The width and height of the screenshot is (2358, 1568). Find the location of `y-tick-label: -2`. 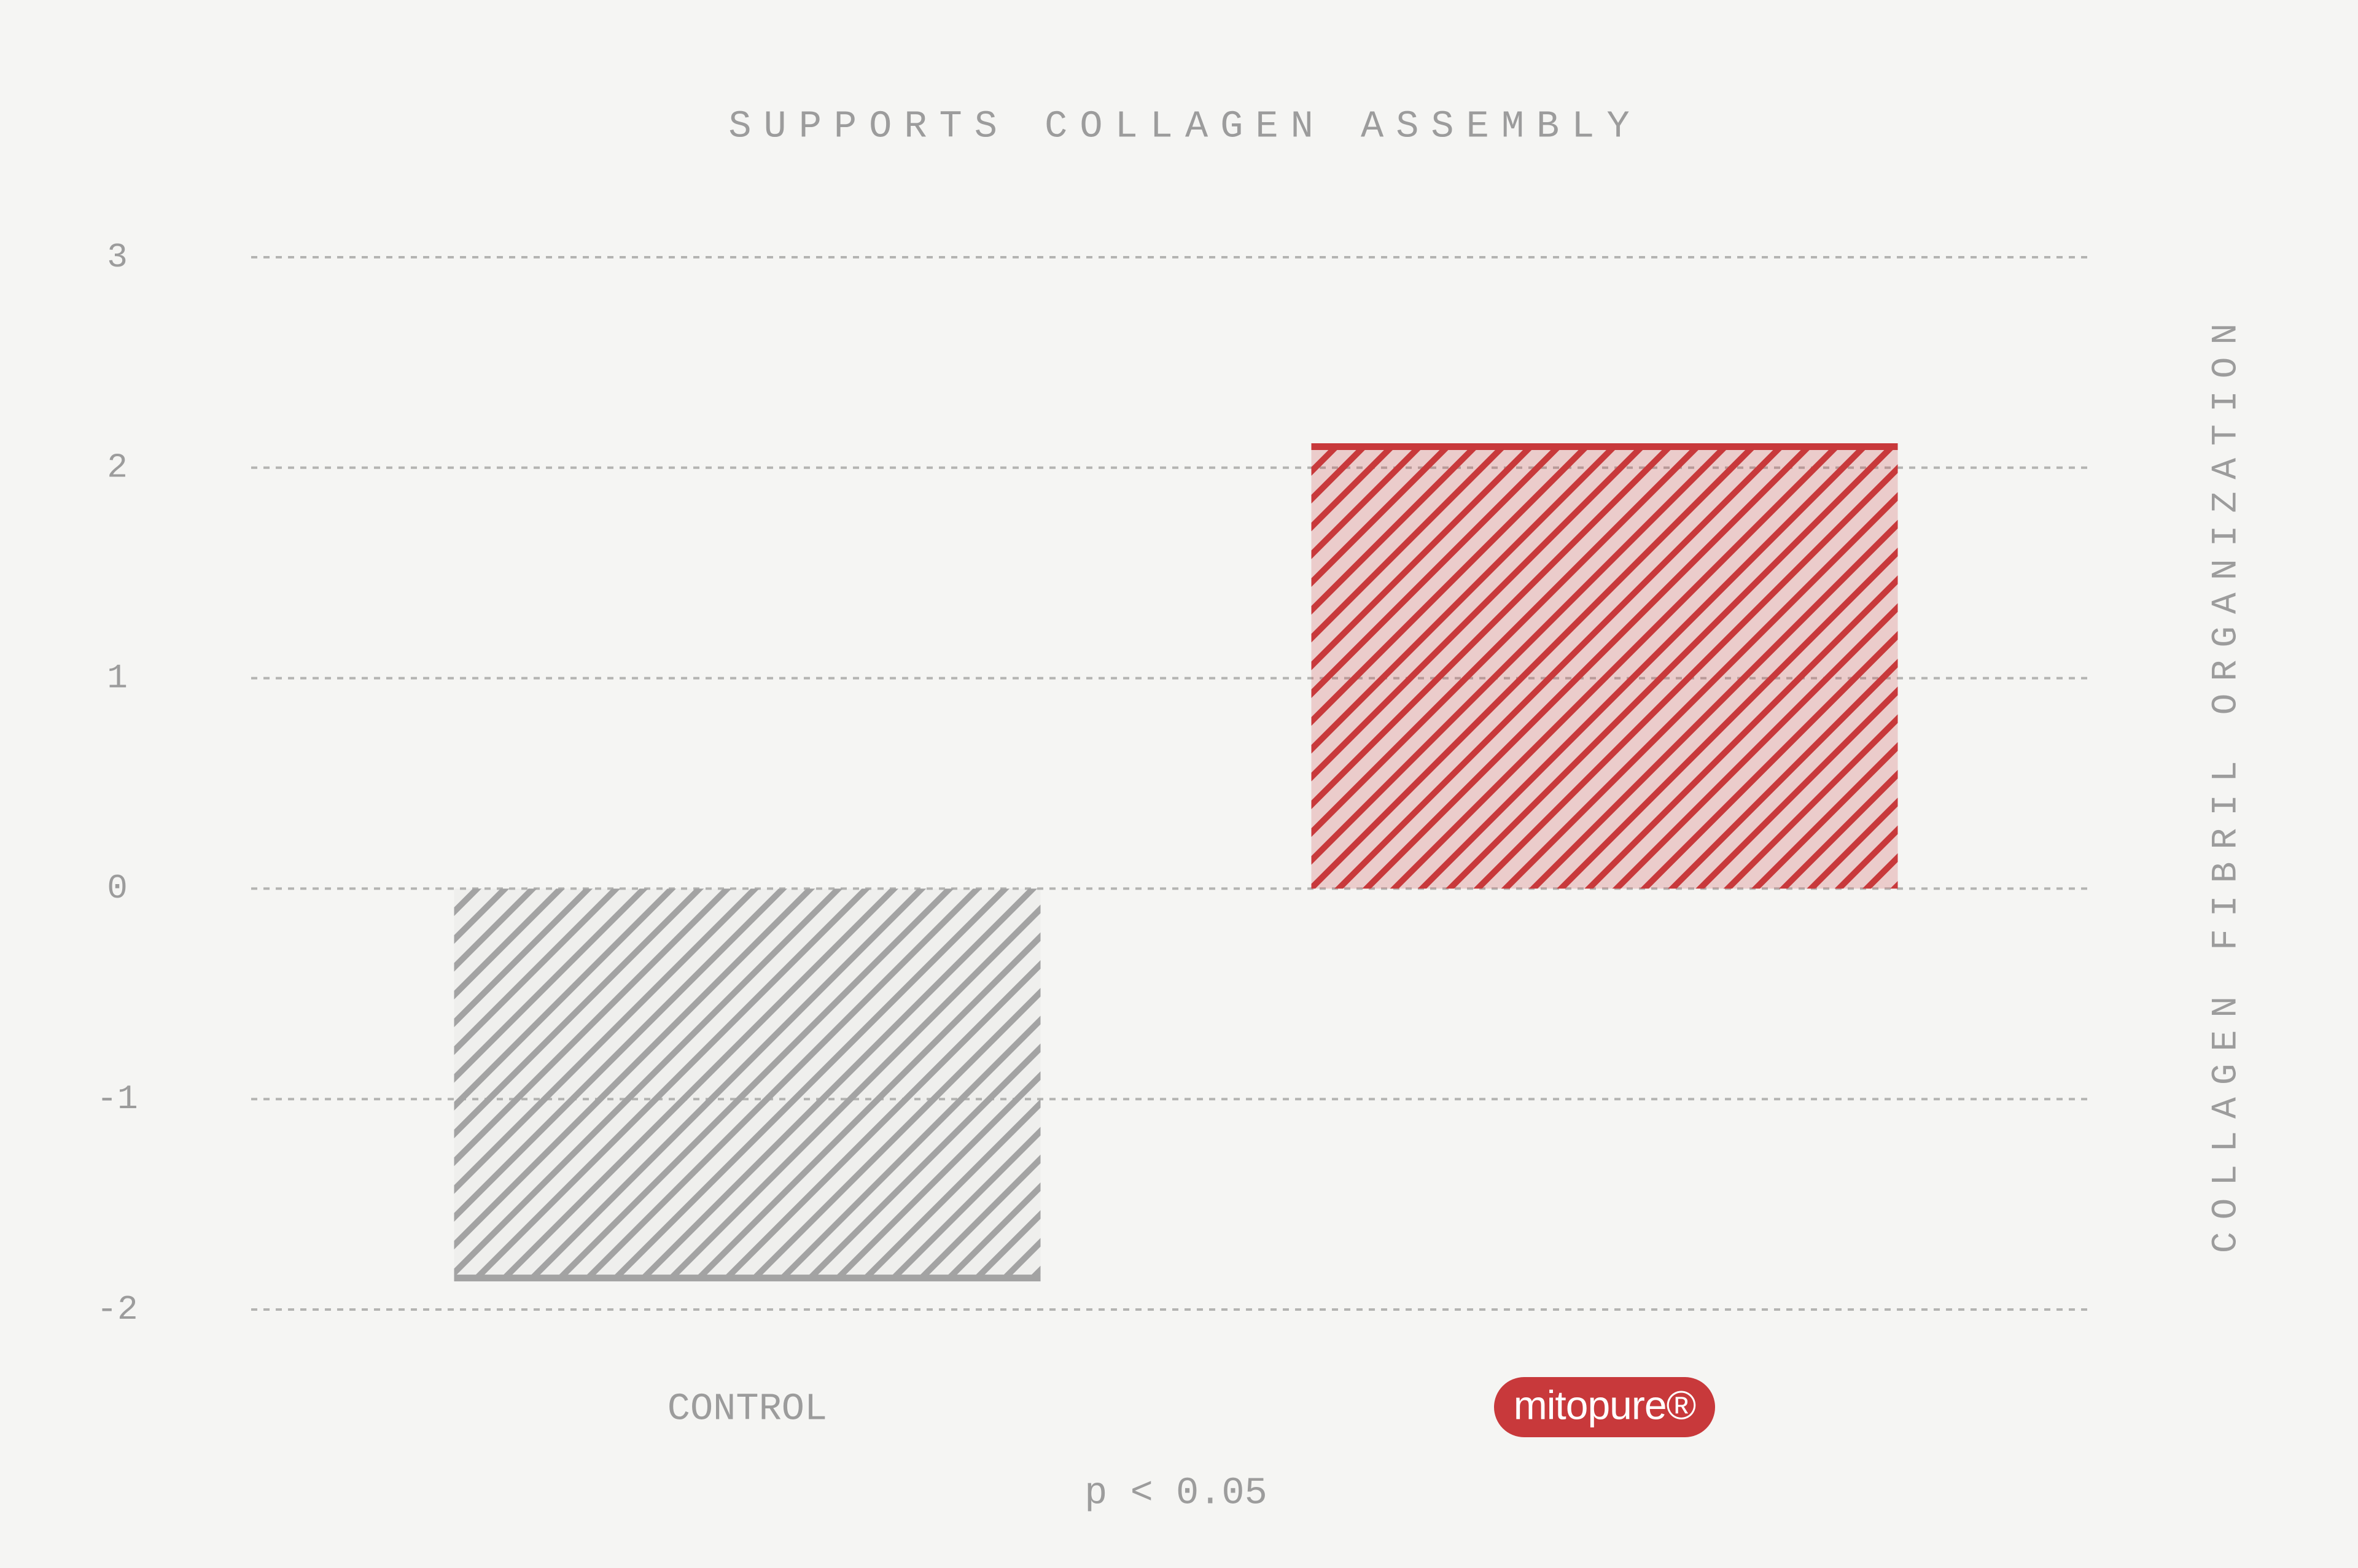

y-tick-label: -2 is located at coordinates (117, 1310).